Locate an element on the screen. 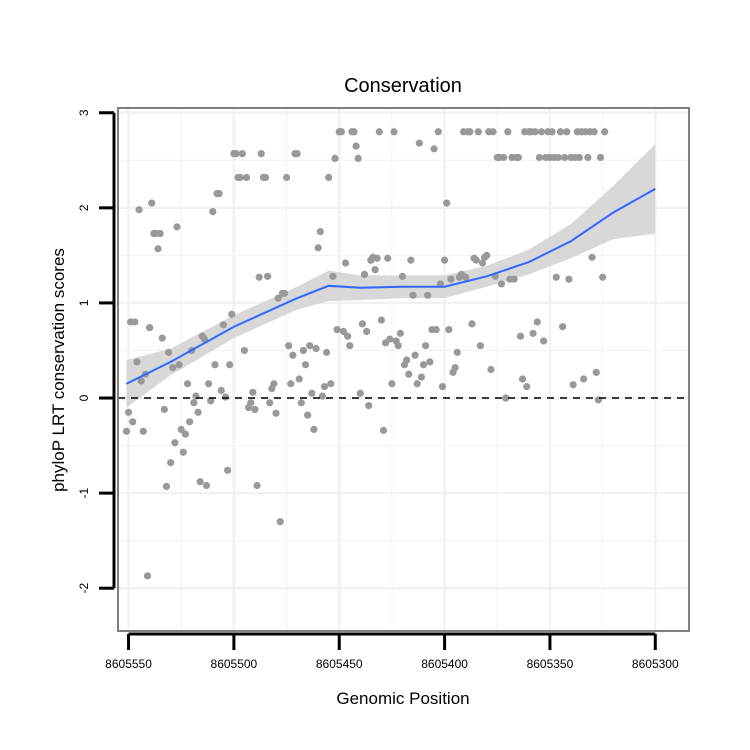 This screenshot has height=750, width=750. x-tick-label: 8605500 is located at coordinates (234, 664).